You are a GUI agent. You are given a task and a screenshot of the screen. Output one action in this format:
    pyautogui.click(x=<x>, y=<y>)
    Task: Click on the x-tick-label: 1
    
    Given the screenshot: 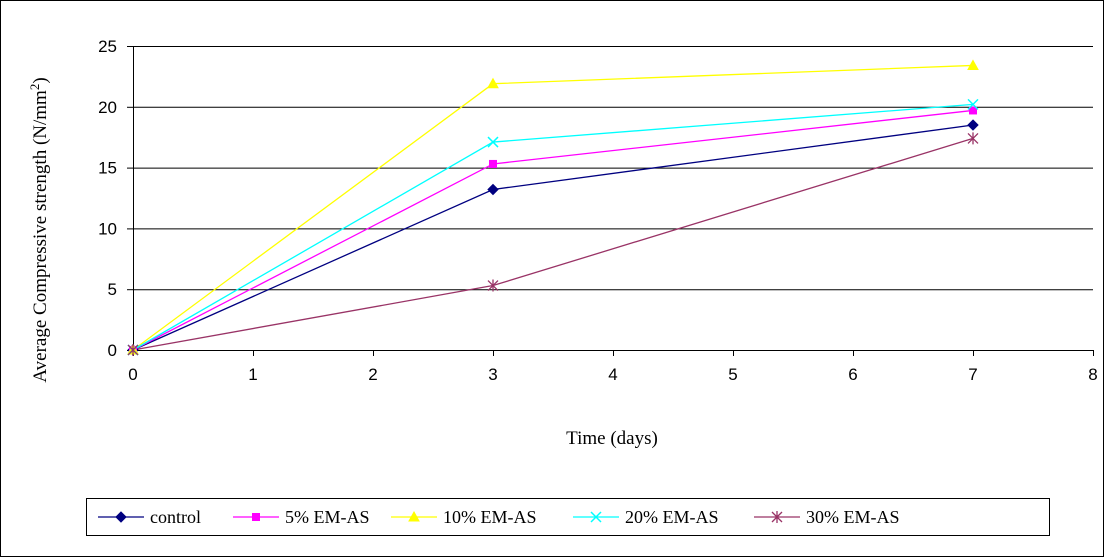 What is the action you would take?
    pyautogui.click(x=252, y=374)
    